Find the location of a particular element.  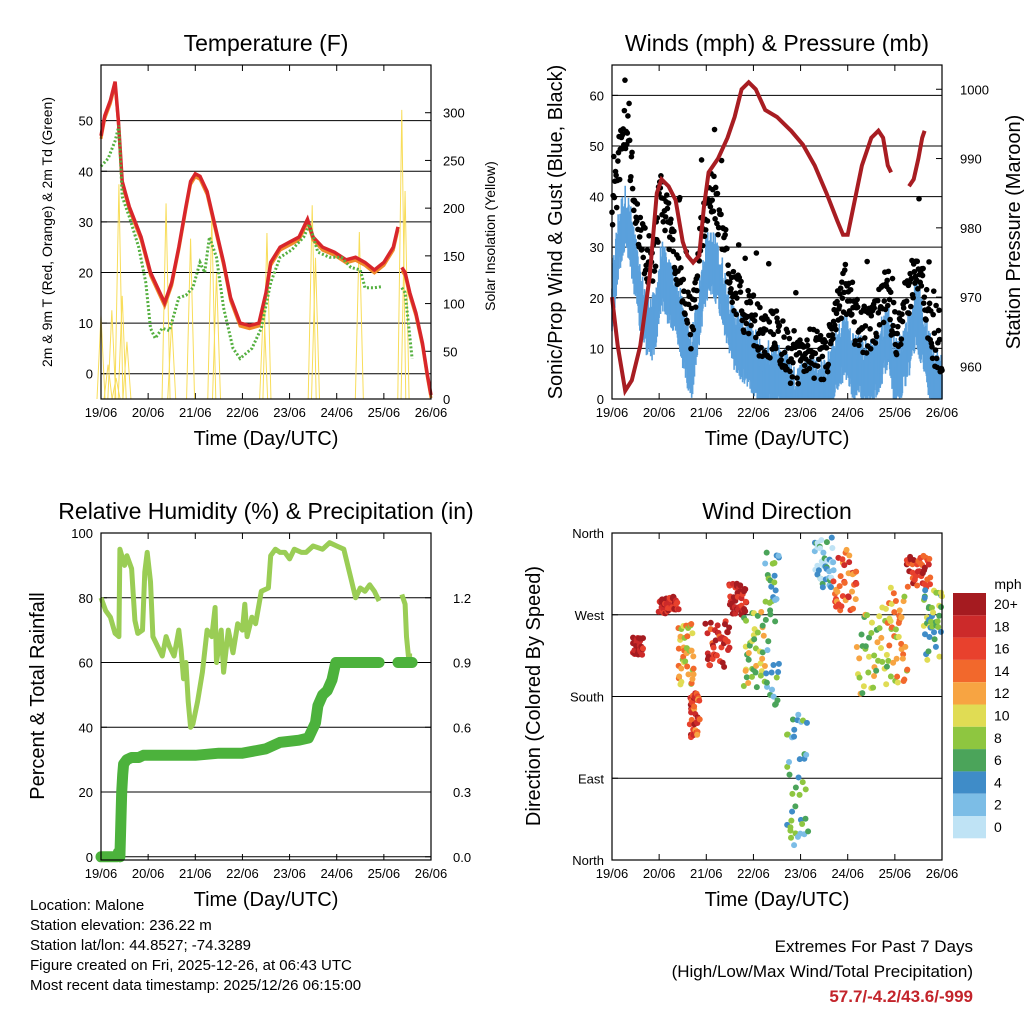

winds-y2label: Station Pressure (Maroon) is located at coordinates (1013, 232).